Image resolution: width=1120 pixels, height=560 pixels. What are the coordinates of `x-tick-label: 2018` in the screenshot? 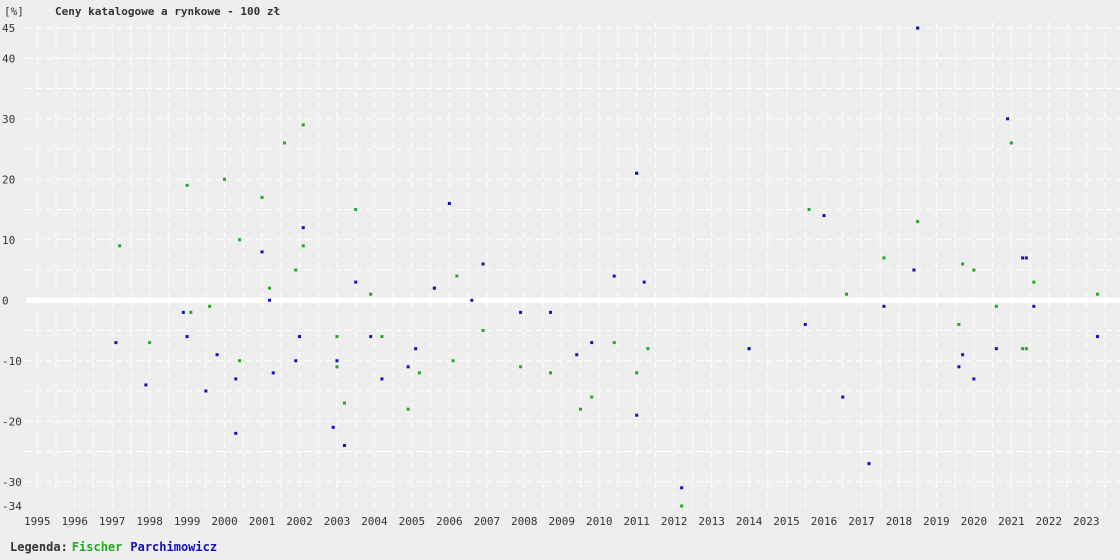 It's located at (899, 521).